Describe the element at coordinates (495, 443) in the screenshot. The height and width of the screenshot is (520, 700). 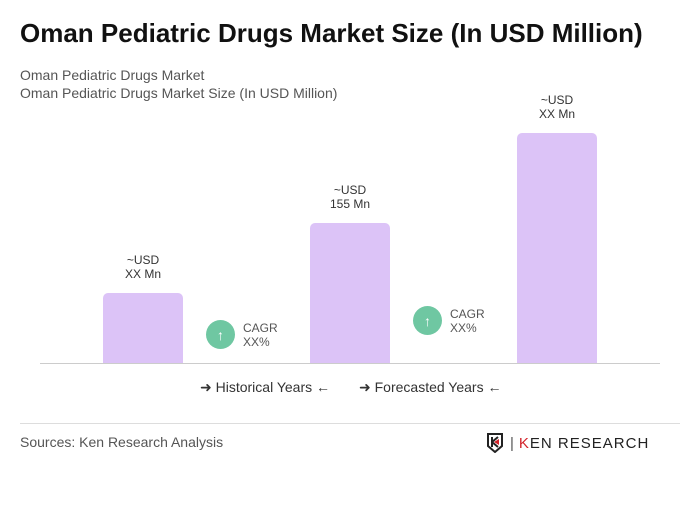
I see `ken-logo-icon` at that location.